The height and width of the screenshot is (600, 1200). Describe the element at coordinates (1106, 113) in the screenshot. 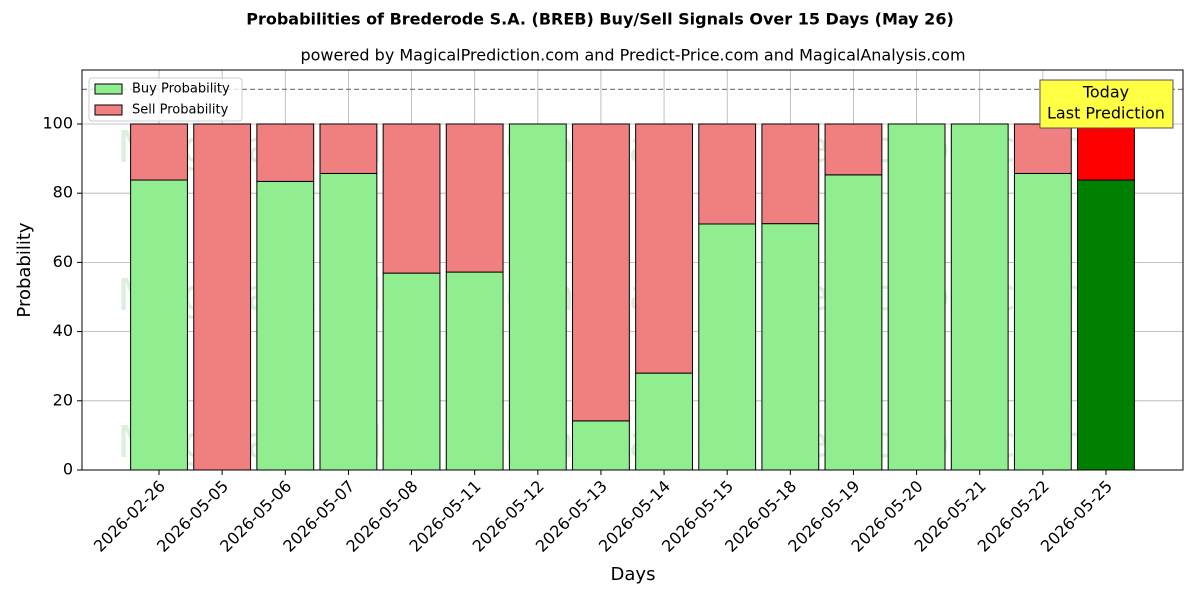

I see `annotation-text: Last Prediction` at that location.